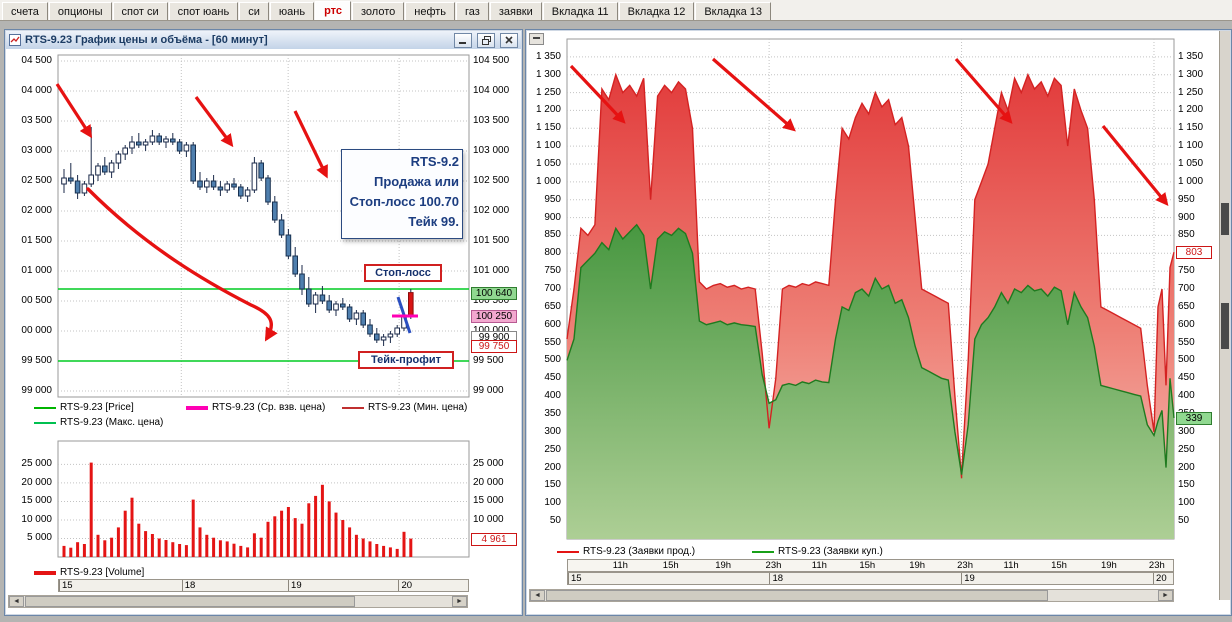 The width and height of the screenshot is (1232, 622). I want to click on axis-label: 100, so click(552, 503).